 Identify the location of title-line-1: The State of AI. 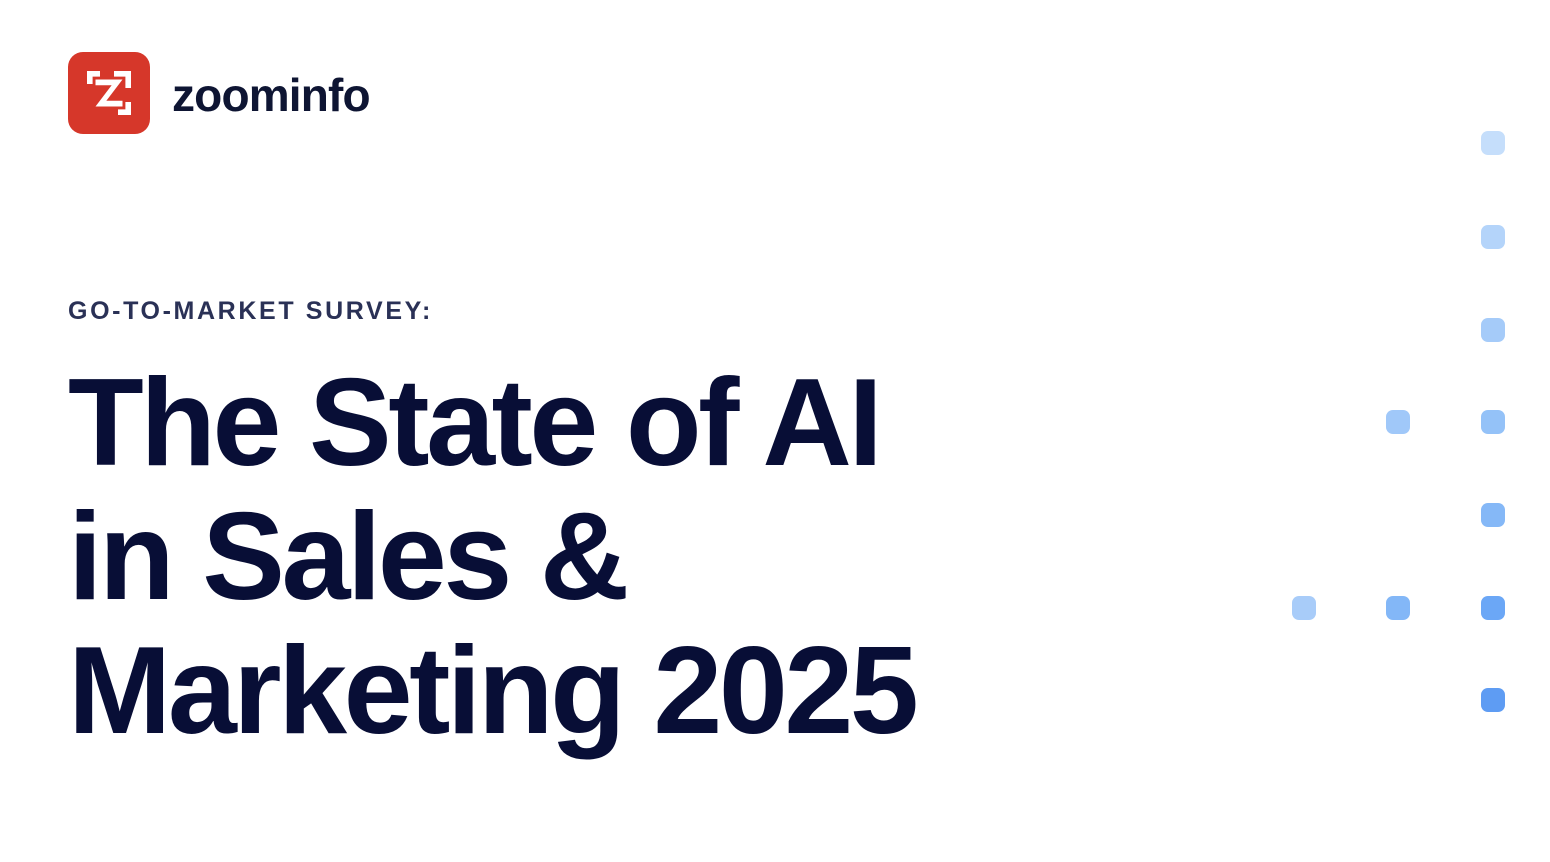
(475, 423).